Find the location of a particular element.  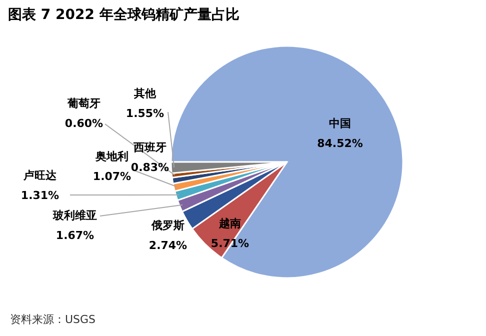

slice-label: 中国 is located at coordinates (340, 123).